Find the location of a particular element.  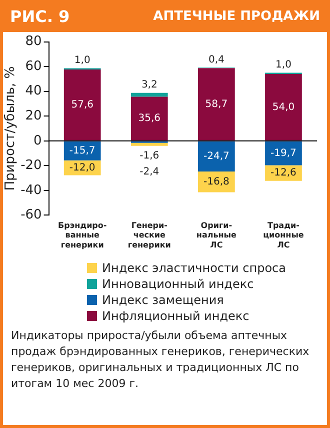

data-label: 54,0 is located at coordinates (283, 107).